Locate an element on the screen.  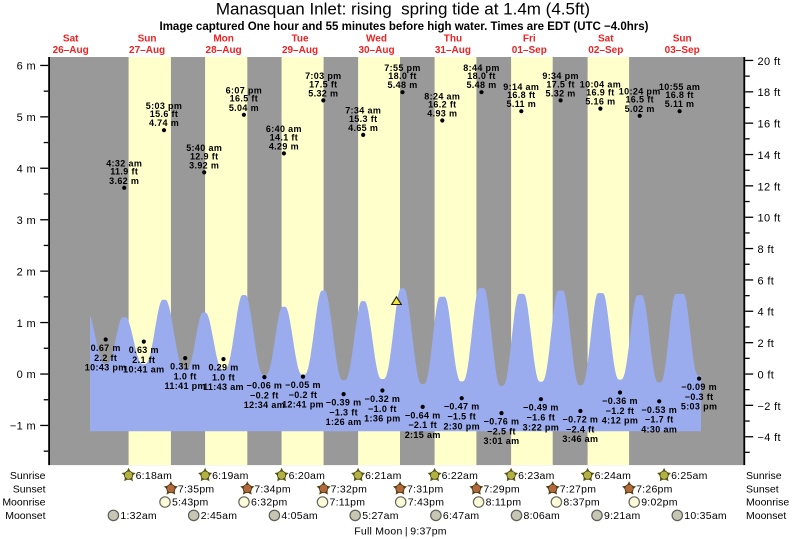
svg-text: 14.1 ft is located at coordinates (284, 137).